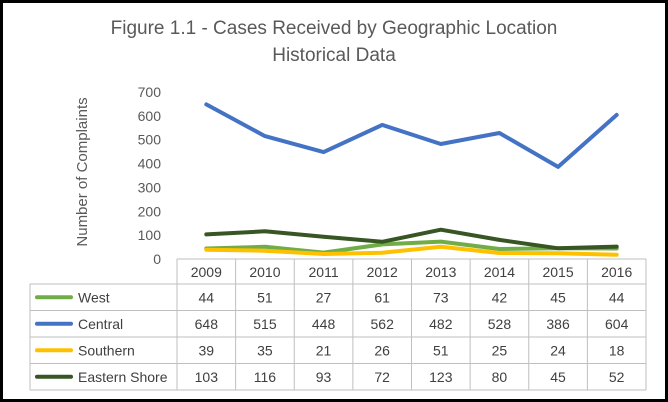 This screenshot has width=668, height=402. I want to click on data-label: 103, so click(207, 377).